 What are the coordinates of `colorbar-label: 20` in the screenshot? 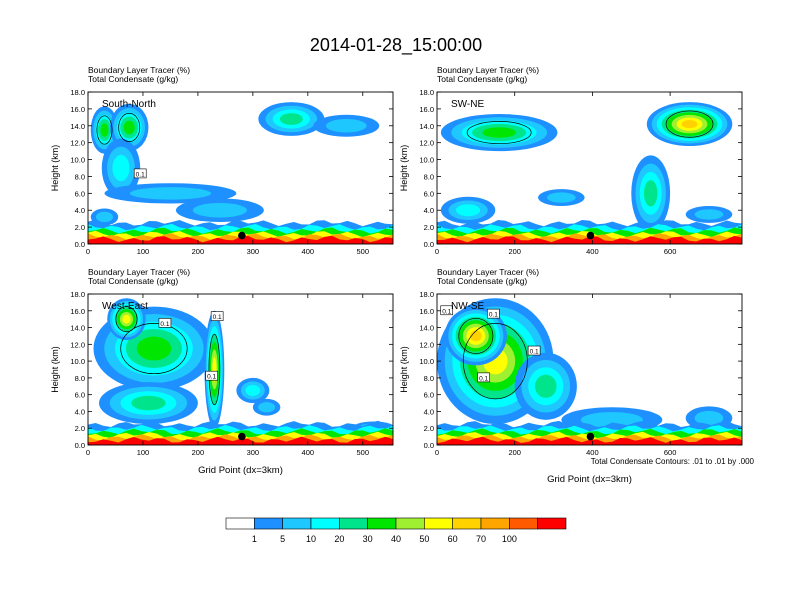 It's located at (339, 539).